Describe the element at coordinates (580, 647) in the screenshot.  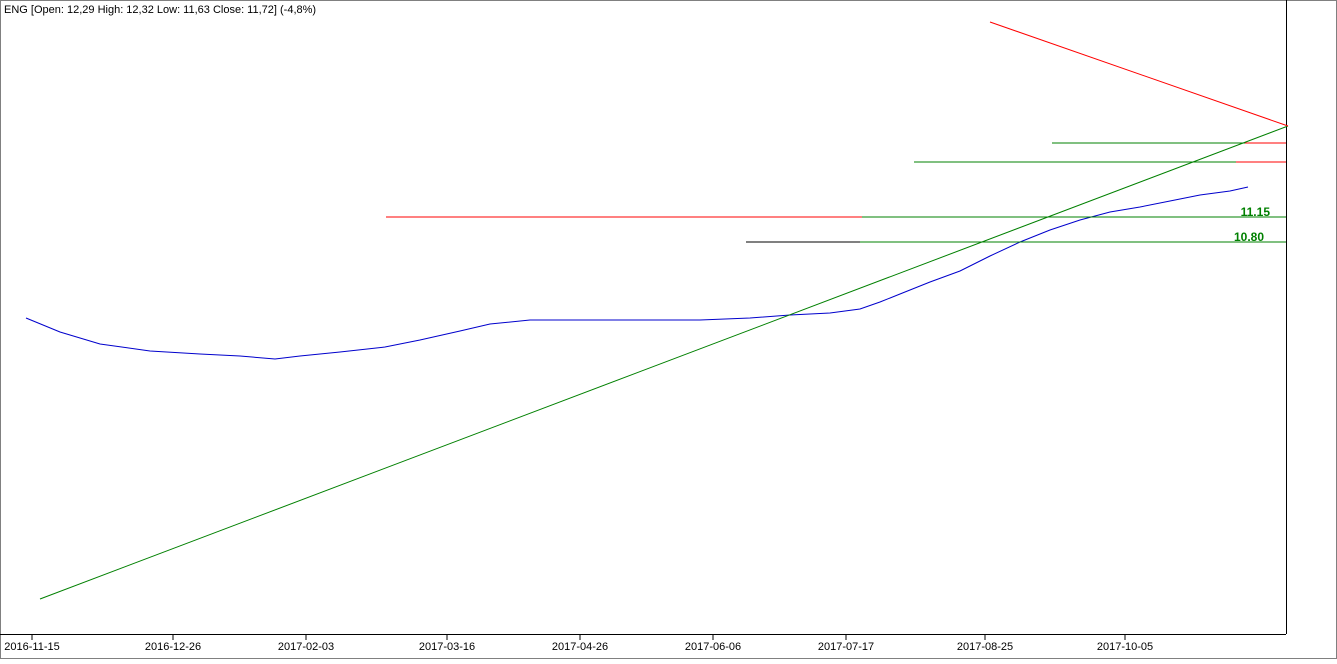
I see `x-tick-label: 2017-04-26` at that location.